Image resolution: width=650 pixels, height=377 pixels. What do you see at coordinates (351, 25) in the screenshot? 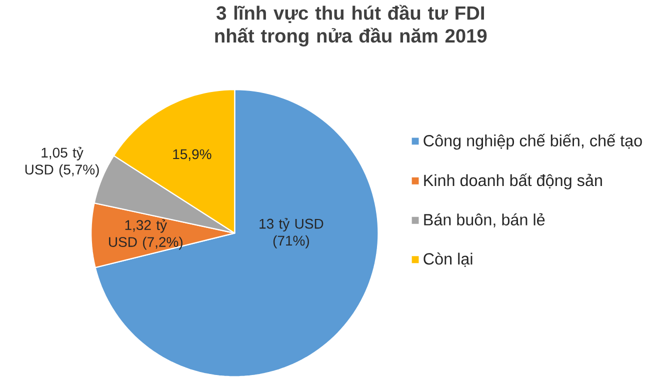
I see `chart-title: 3 lĩnh vực thu hút đầu tư FDI nhất trong nửa đầu năm 2019` at bounding box center [351, 25].